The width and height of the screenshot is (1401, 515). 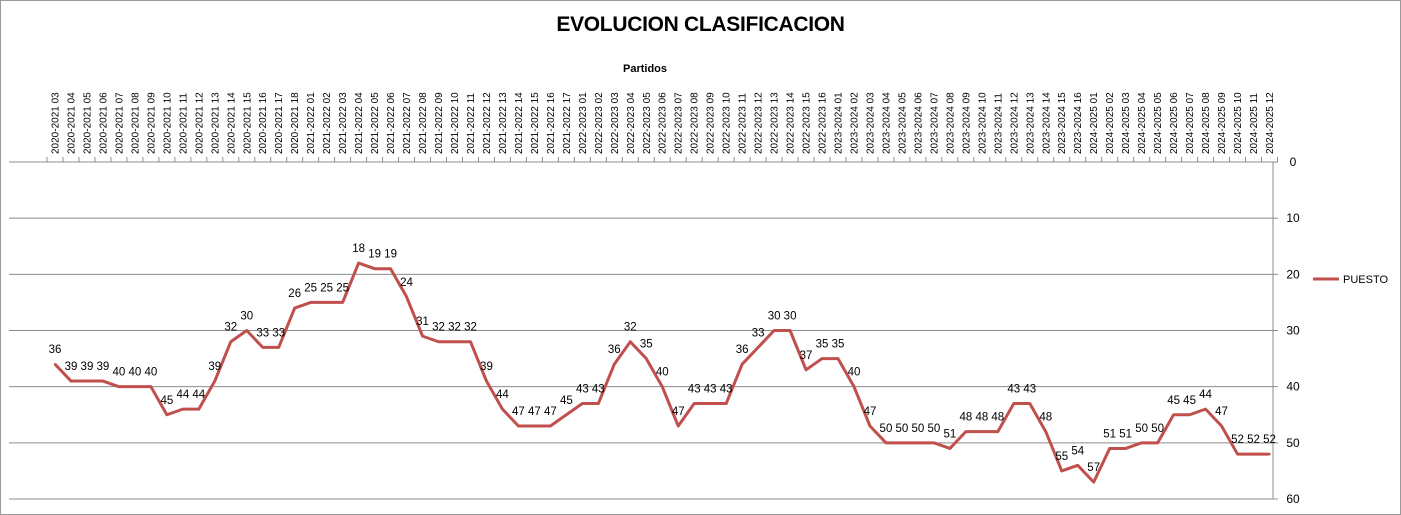 What do you see at coordinates (1030, 123) in the screenshot?
I see `x-tick-label: 2023-2024 13` at bounding box center [1030, 123].